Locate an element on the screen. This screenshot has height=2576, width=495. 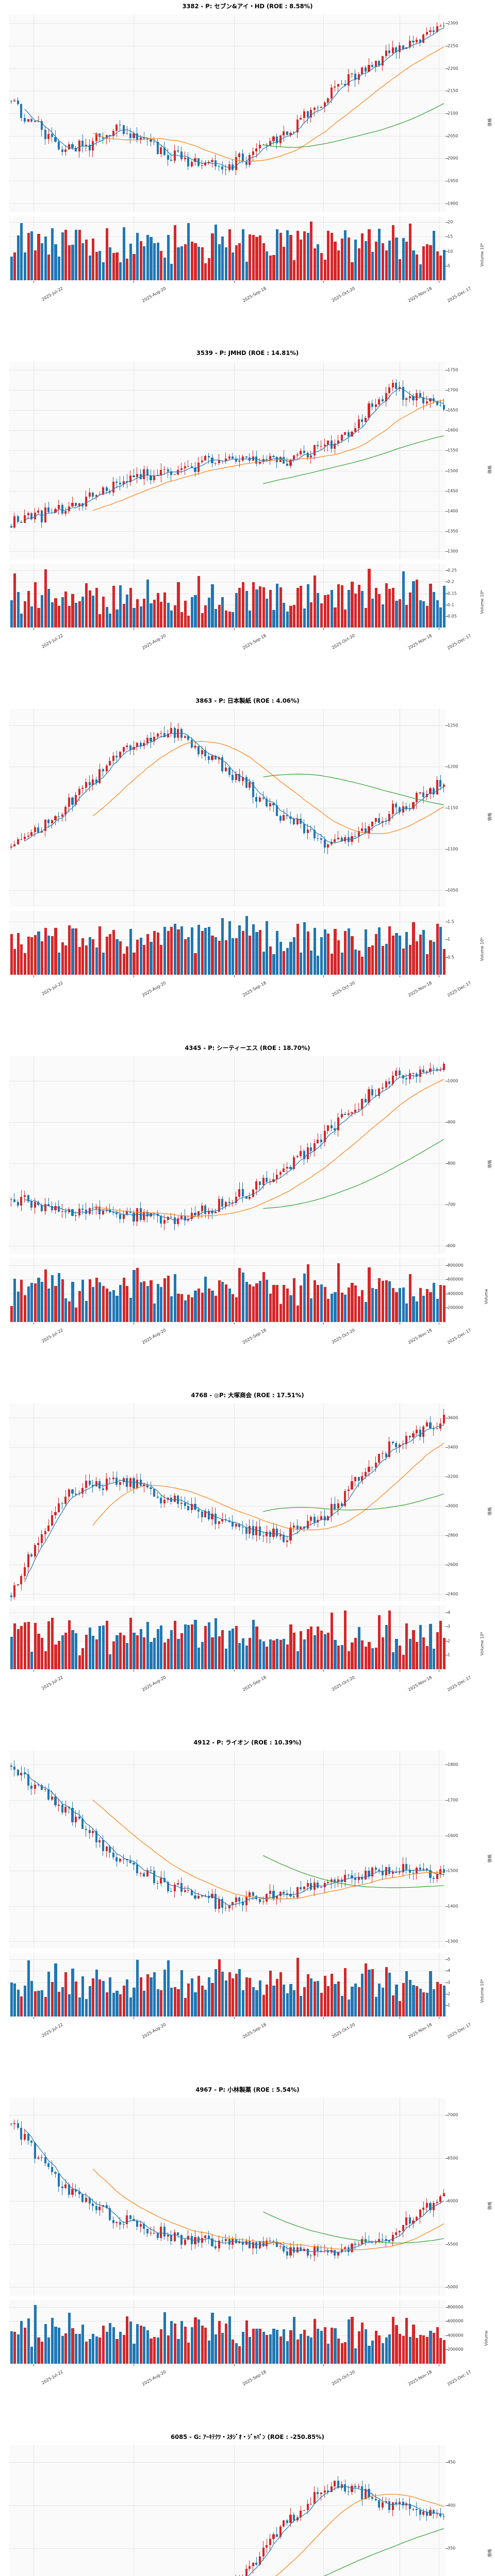
x-tick-label: 2025-Jul-22 is located at coordinates (52, 988).